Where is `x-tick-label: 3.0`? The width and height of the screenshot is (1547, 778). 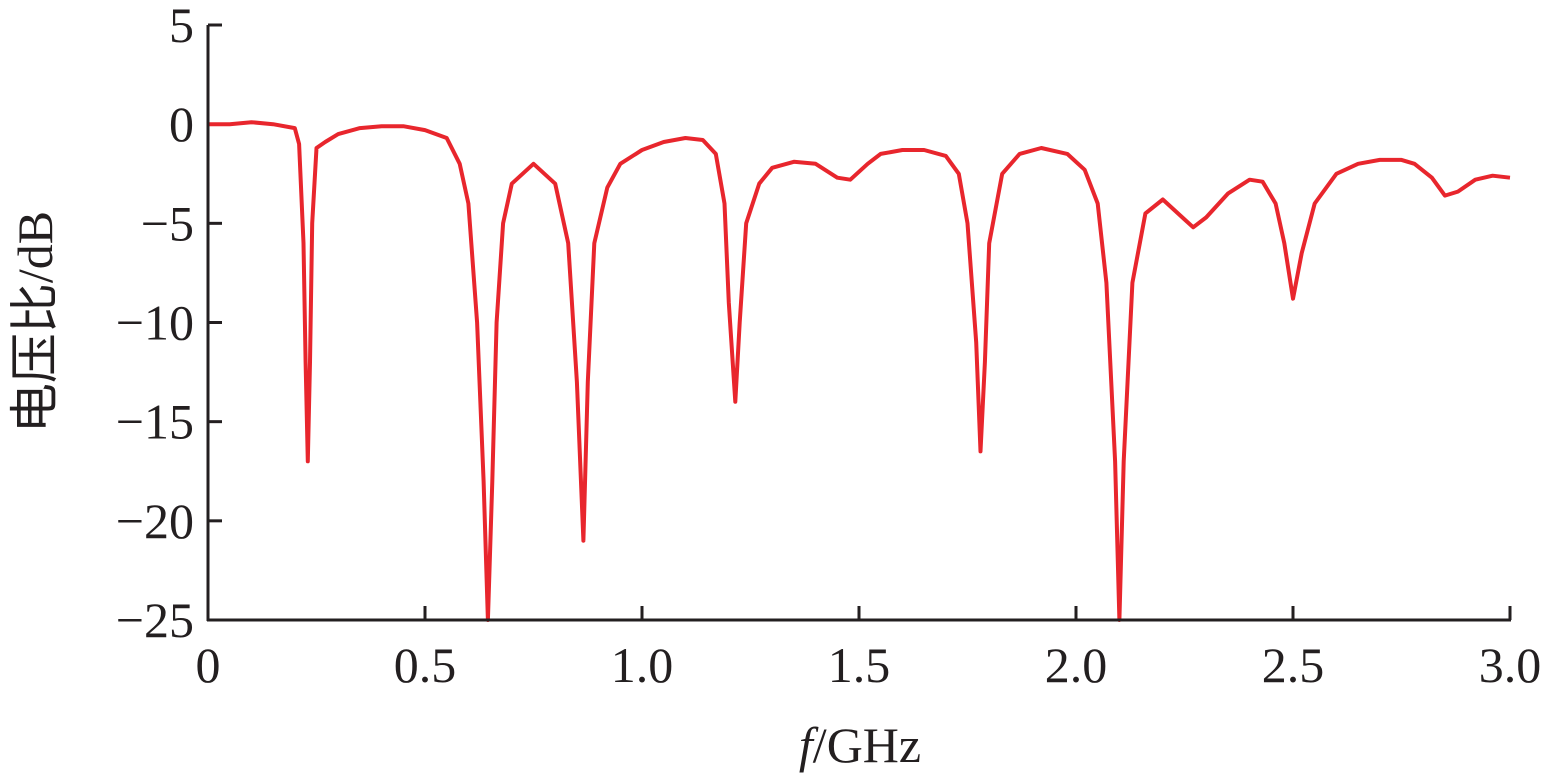
x-tick-label: 3.0 is located at coordinates (1510, 665).